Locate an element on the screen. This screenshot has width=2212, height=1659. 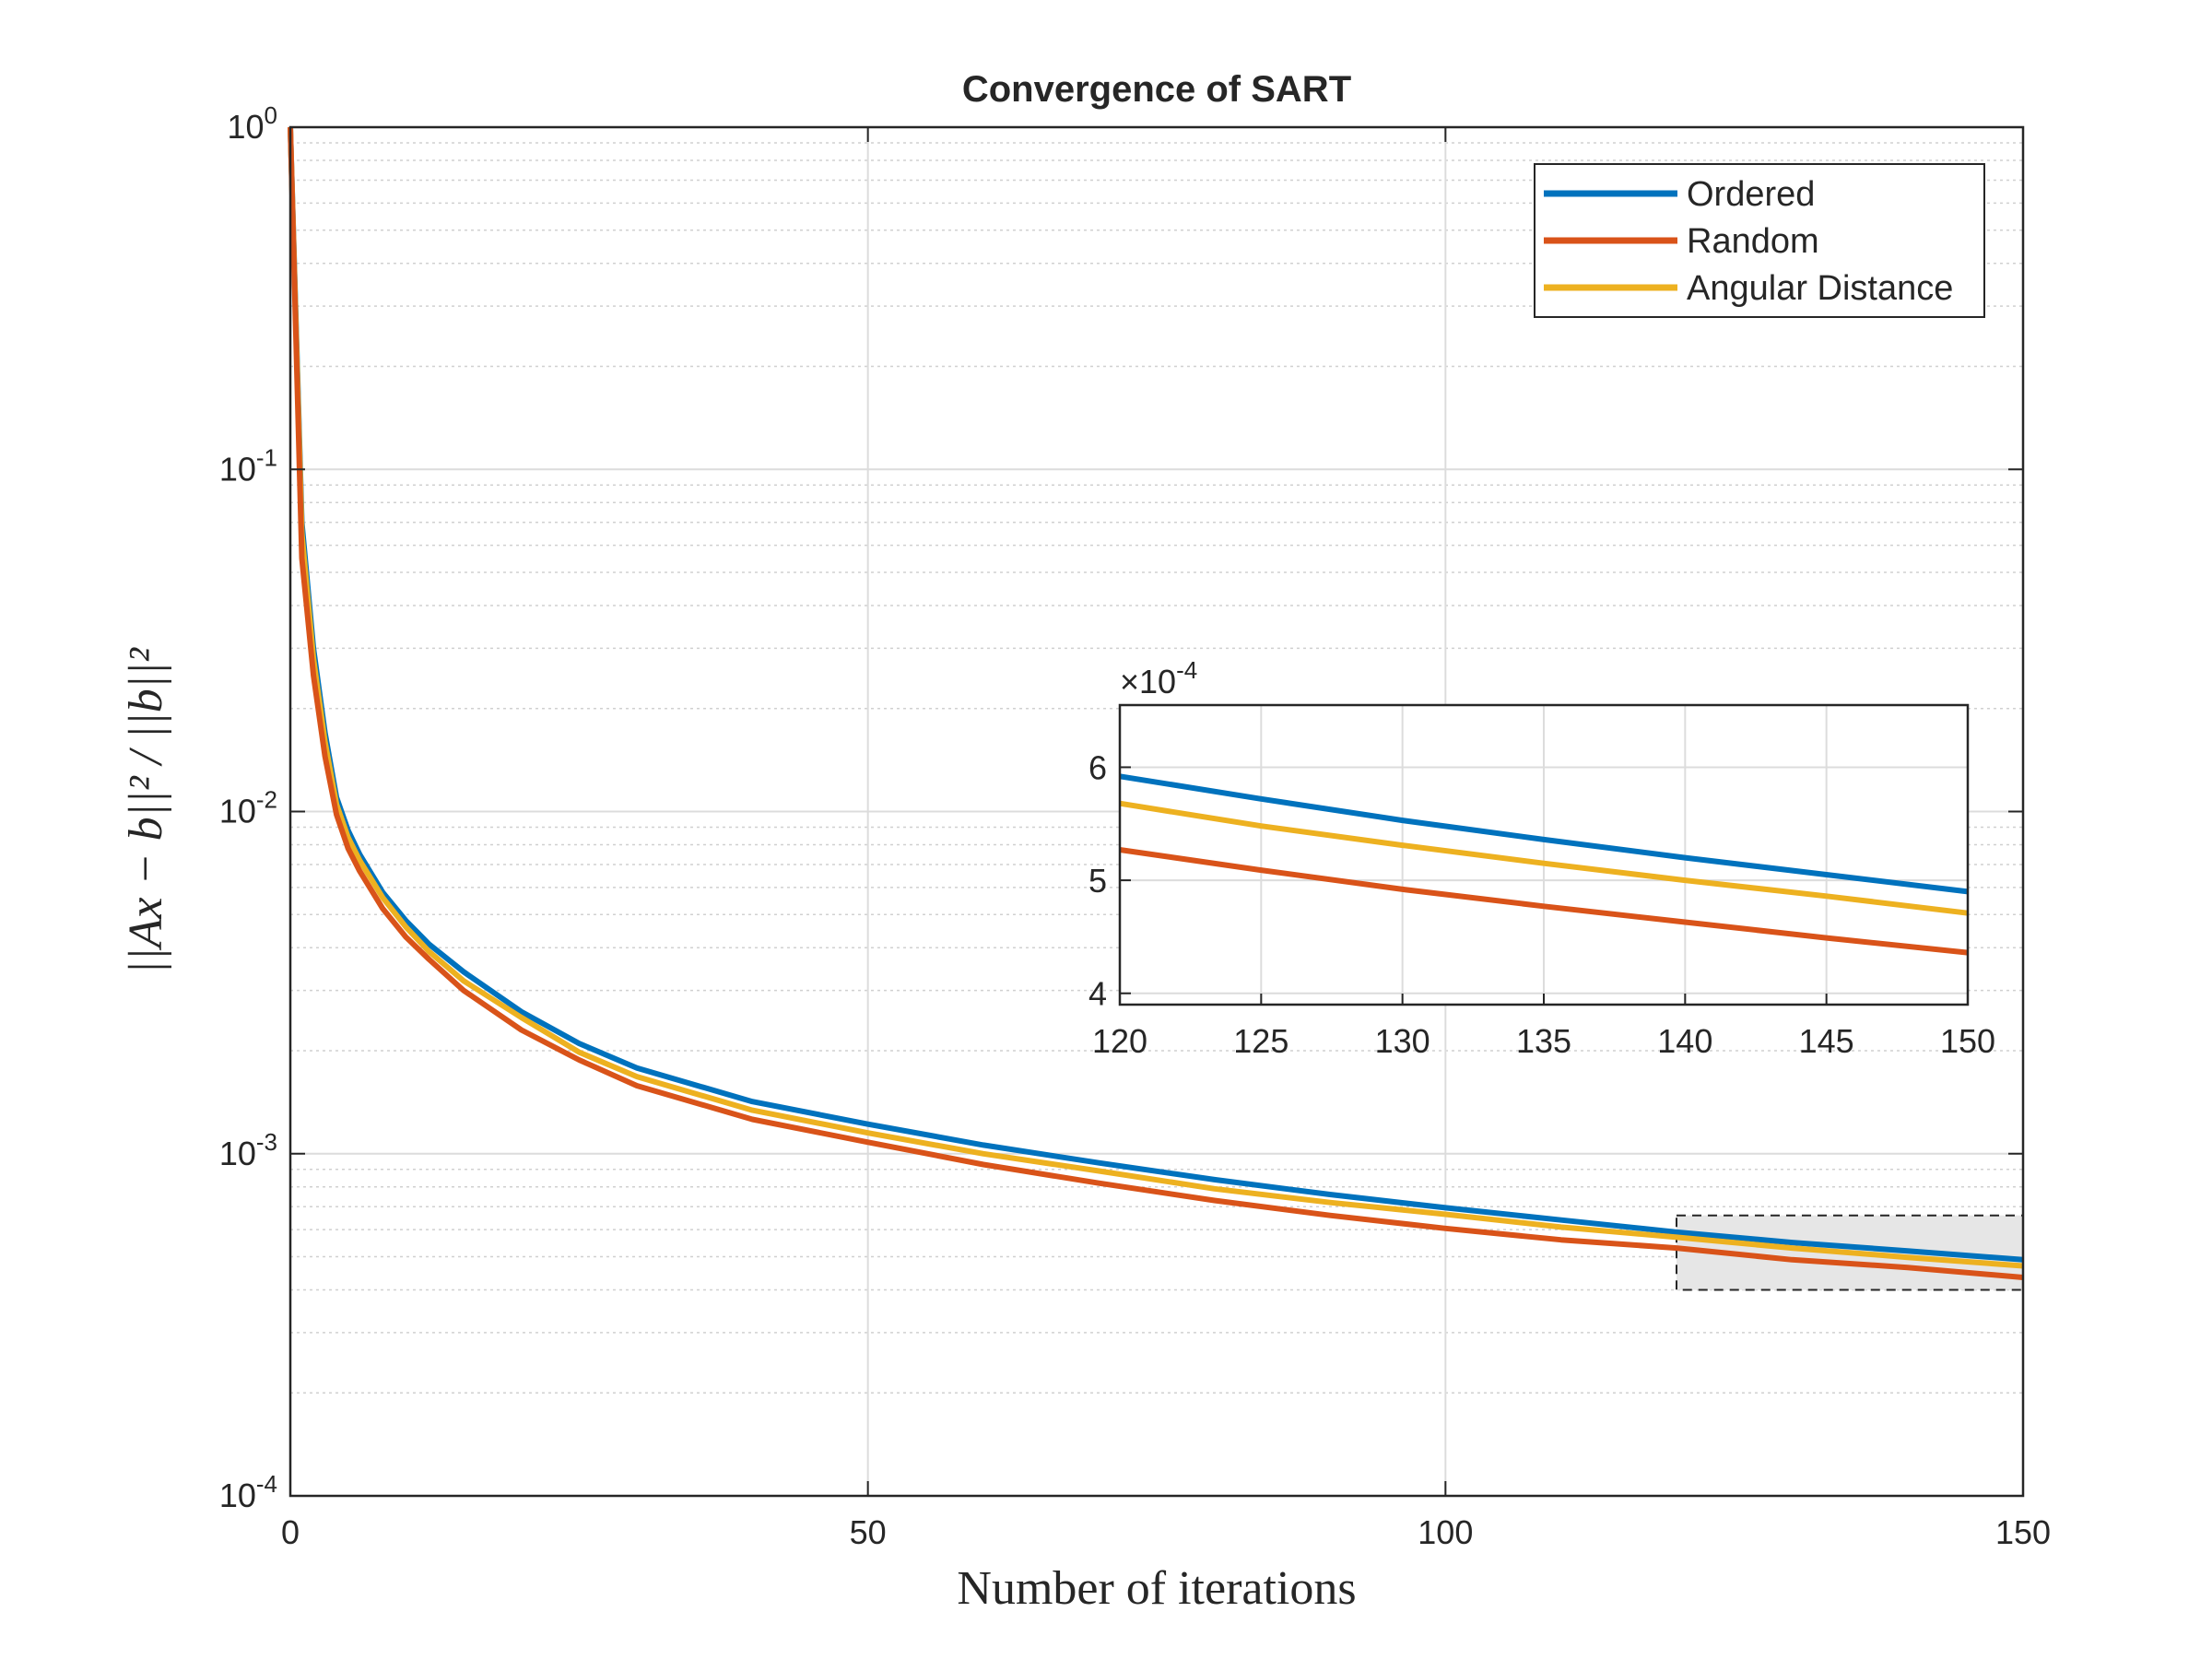
inset-scale-exp: -4 is located at coordinates (1186, 670).